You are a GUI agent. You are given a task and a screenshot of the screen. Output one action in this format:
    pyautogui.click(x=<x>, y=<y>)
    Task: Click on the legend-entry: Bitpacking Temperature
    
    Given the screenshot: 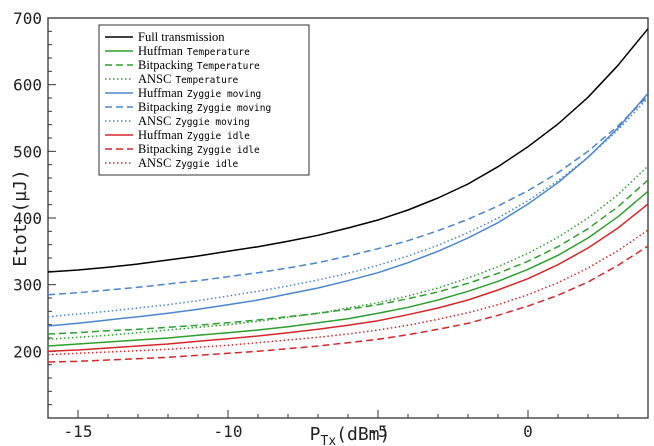 What is the action you would take?
    pyautogui.click(x=199, y=65)
    